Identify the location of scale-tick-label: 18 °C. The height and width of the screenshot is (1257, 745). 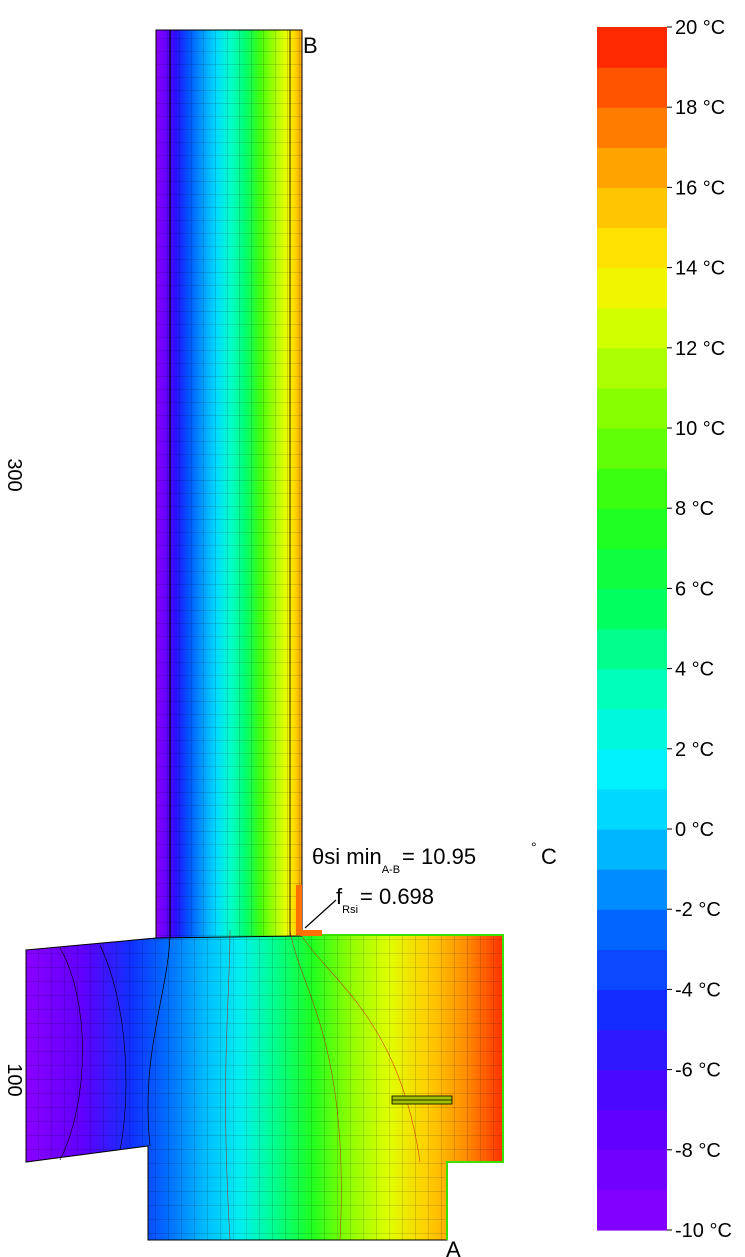
(700, 108).